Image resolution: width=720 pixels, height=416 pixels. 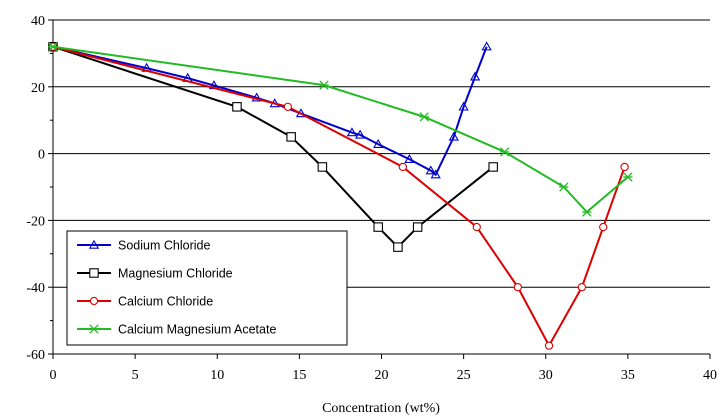 I want to click on y-tick-label-5: -60, so click(x=35, y=355).